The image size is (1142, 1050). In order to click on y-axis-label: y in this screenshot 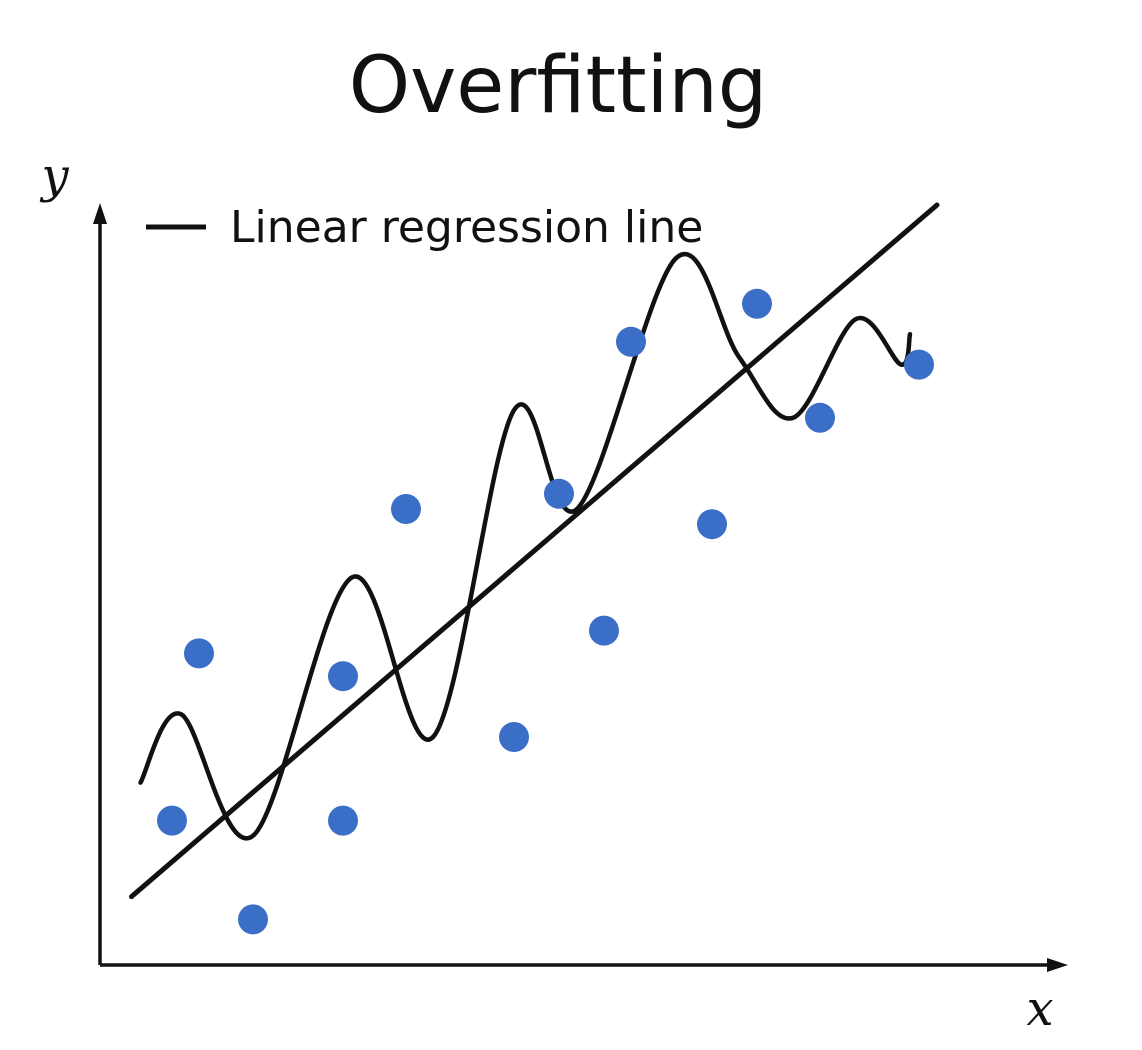, I will do `click(54, 176)`.